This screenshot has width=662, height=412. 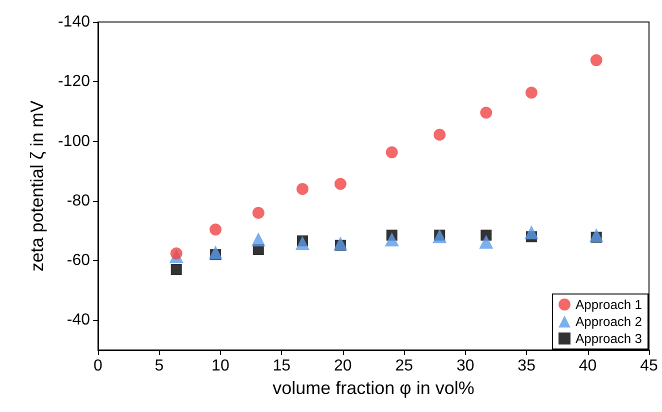 I want to click on legend-label: Approach 3, so click(x=609, y=338).